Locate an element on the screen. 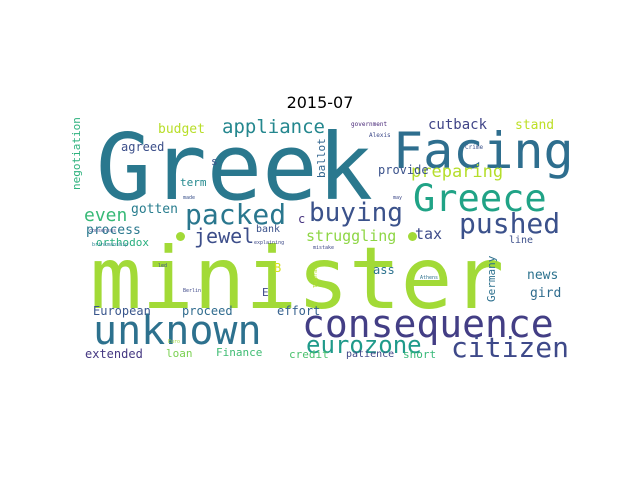 The width and height of the screenshot is (640, 480). cloud-word: agreed is located at coordinates (143, 147).